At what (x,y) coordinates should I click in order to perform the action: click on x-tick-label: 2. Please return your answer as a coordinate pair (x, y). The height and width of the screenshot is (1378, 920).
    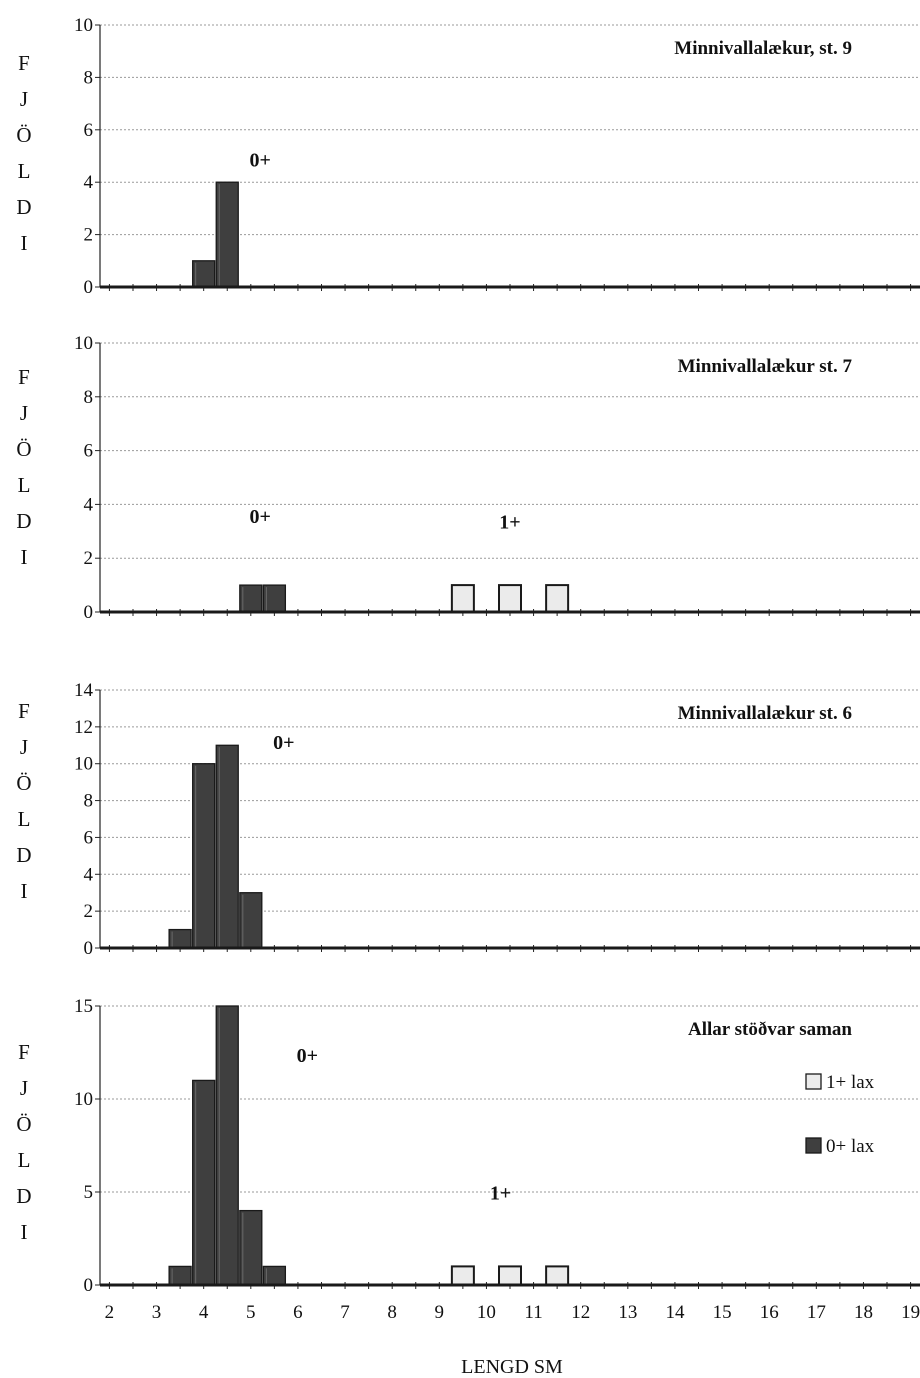
    Looking at the image, I should click on (110, 1312).